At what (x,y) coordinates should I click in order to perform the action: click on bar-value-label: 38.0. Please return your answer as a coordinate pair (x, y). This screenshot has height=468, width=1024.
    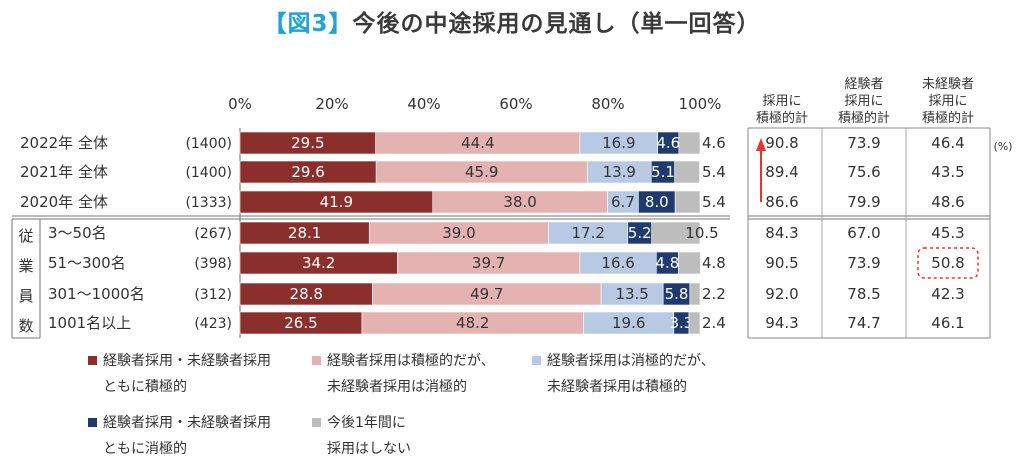
    Looking at the image, I should click on (519, 202).